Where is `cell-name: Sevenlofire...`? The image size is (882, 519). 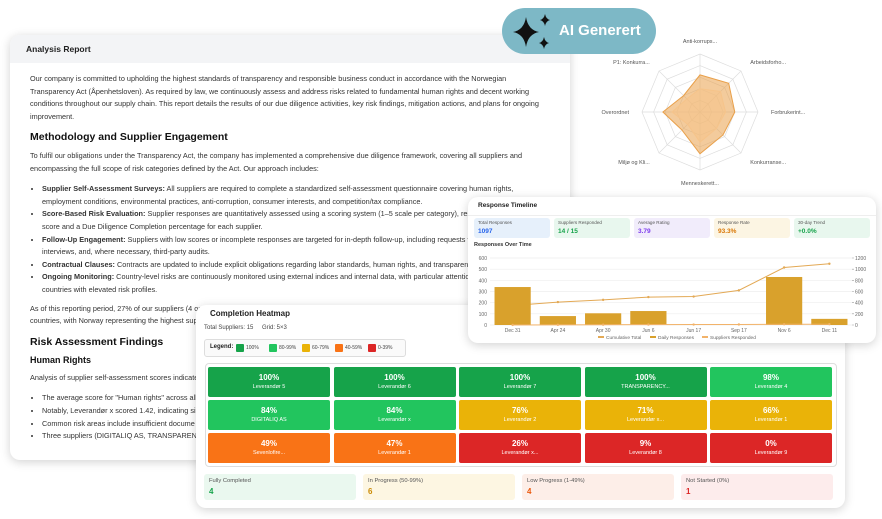
cell-name: Sevenlofire... is located at coordinates (269, 453).